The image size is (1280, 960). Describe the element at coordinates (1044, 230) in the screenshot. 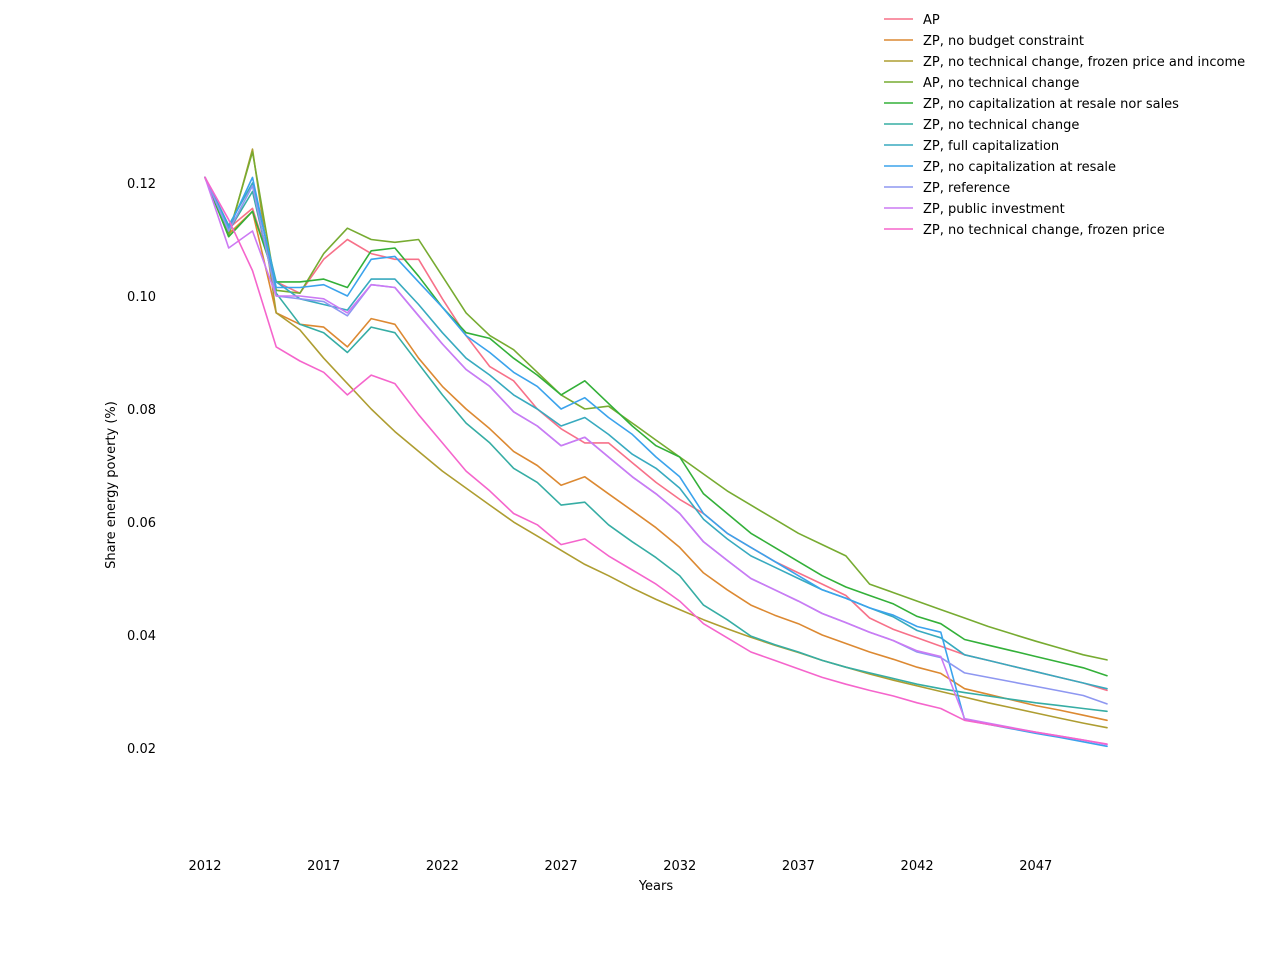

I see `legend-label: ZP, no technical change, frozen price` at that location.